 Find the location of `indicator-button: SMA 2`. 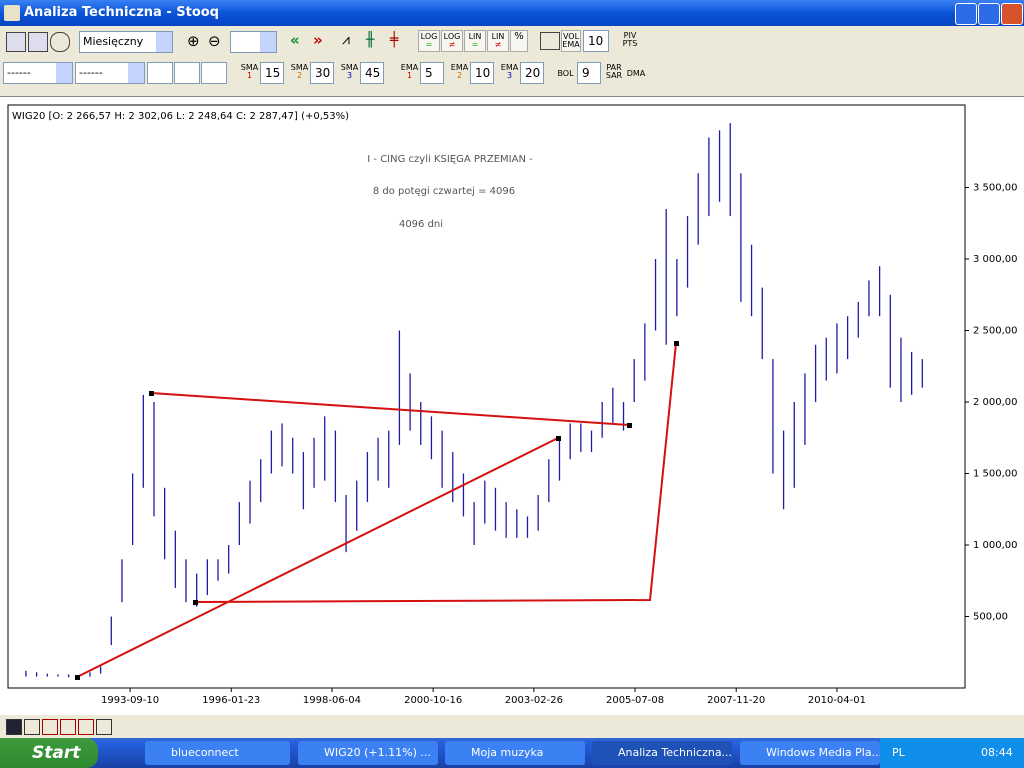

indicator-button: SMA 2 is located at coordinates (299, 73).